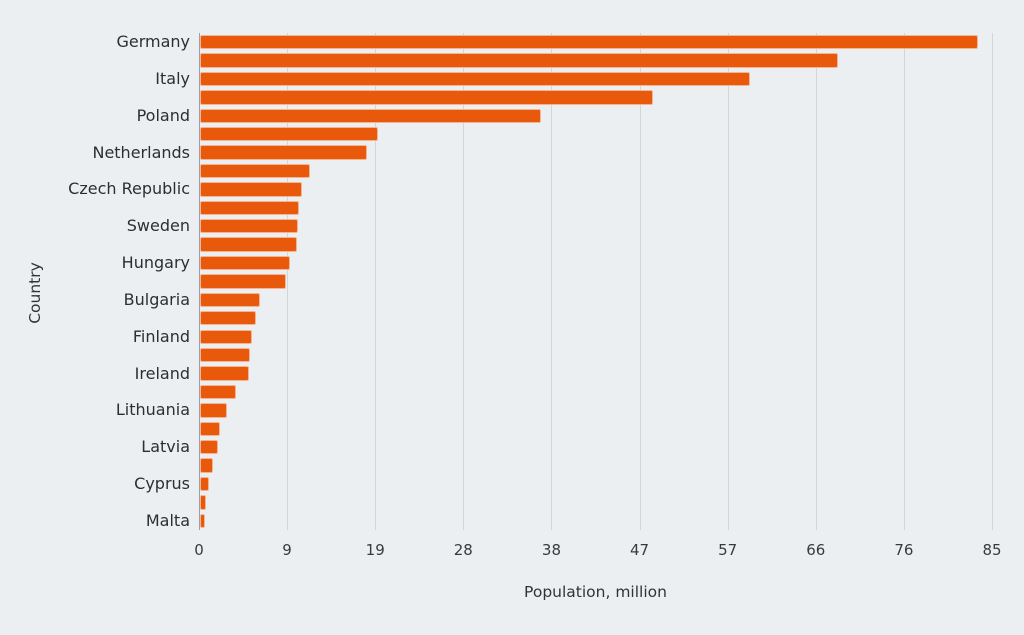  I want to click on bar-row: Poland, so click(564, 116).